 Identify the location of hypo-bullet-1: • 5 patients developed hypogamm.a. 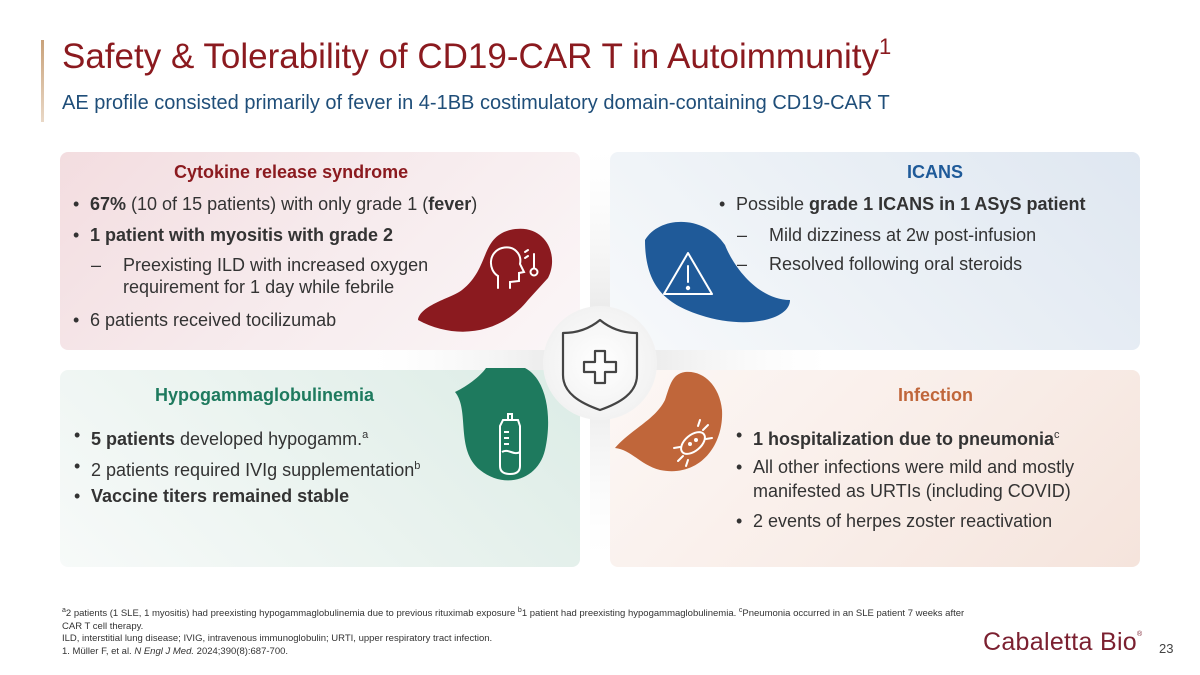
(221, 437).